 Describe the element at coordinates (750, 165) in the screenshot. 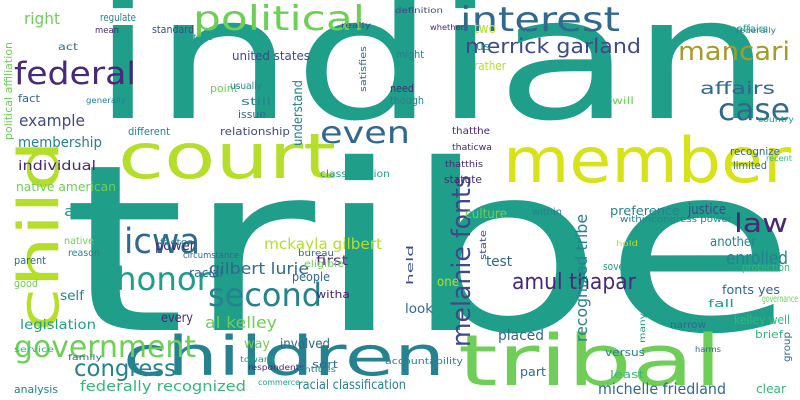

I see `word: limited` at that location.